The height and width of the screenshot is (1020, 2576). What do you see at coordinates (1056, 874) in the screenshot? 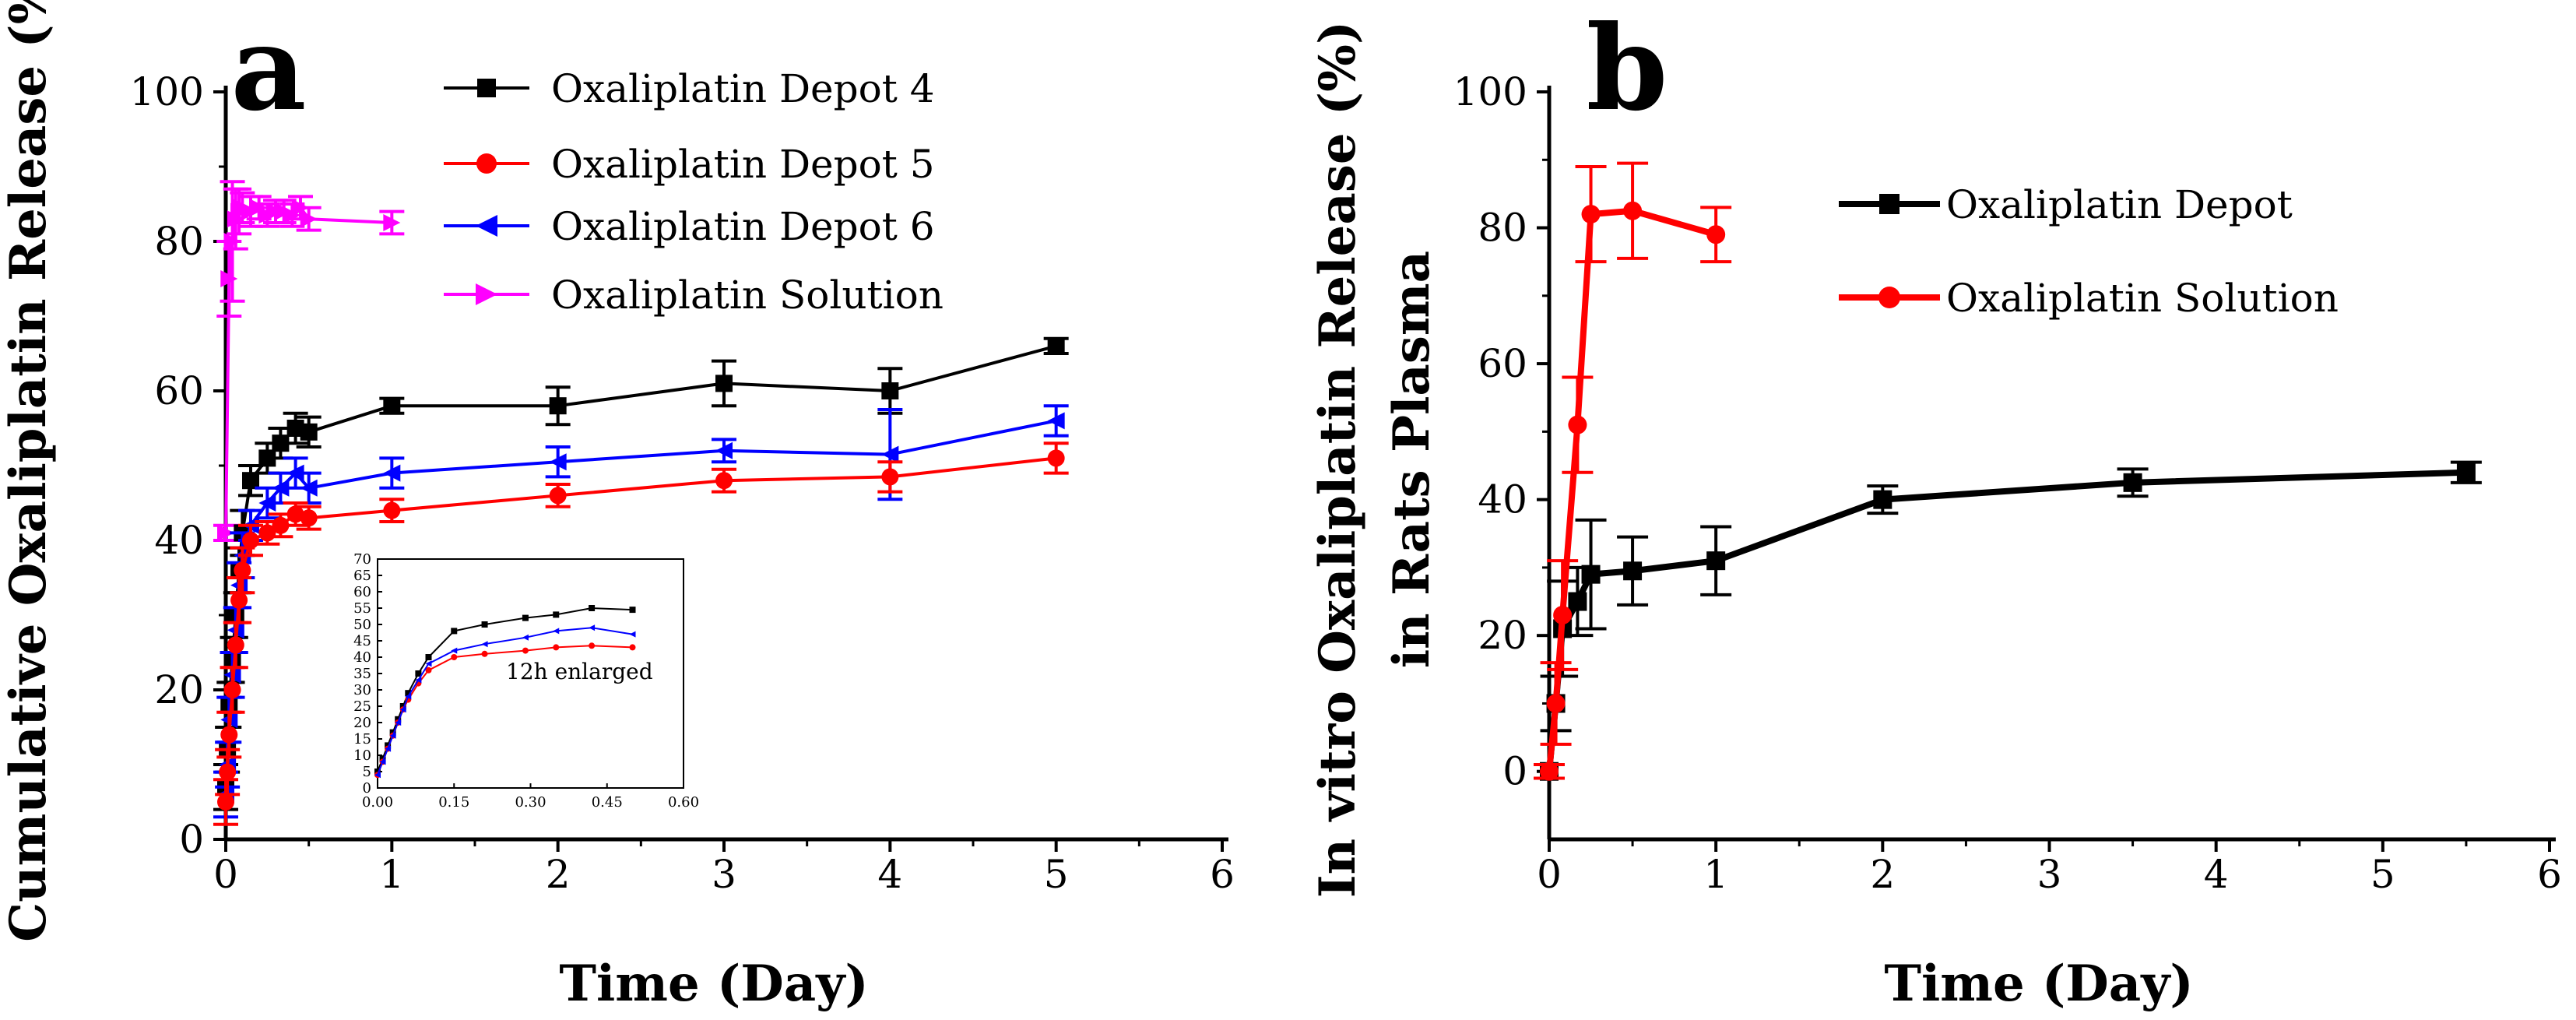
I see `panel-a-x-tick-label: 5` at bounding box center [1056, 874].